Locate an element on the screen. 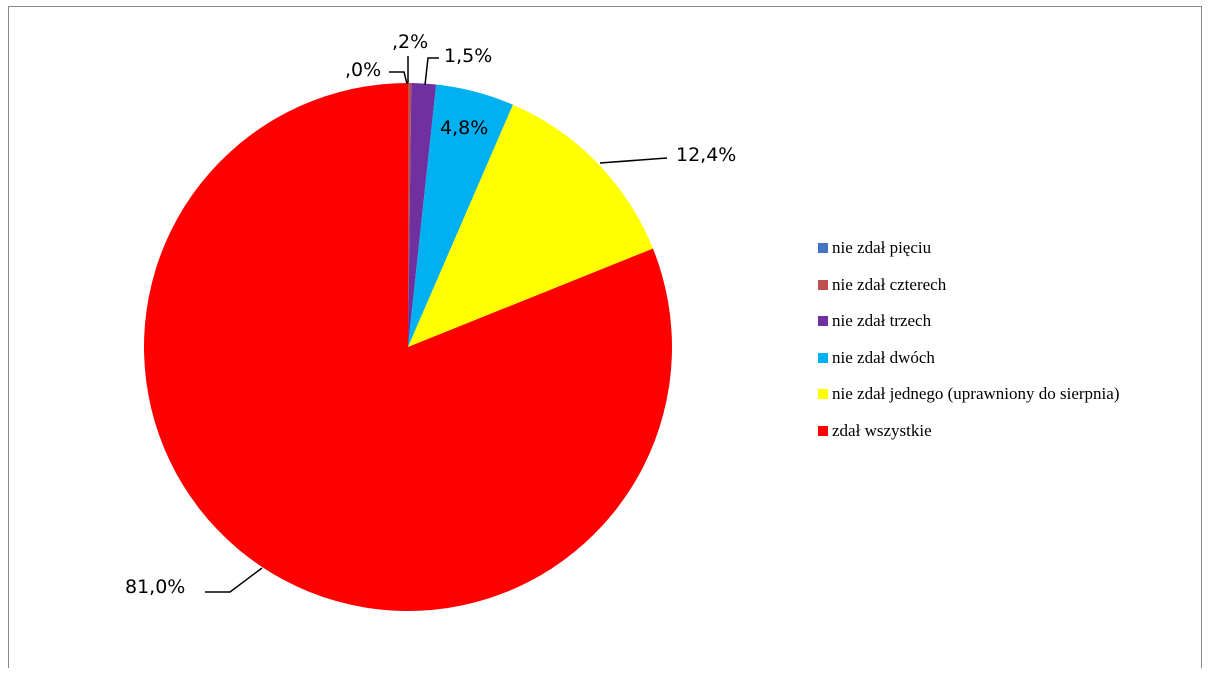  legend-label: nie zdał dwóch is located at coordinates (883, 357).